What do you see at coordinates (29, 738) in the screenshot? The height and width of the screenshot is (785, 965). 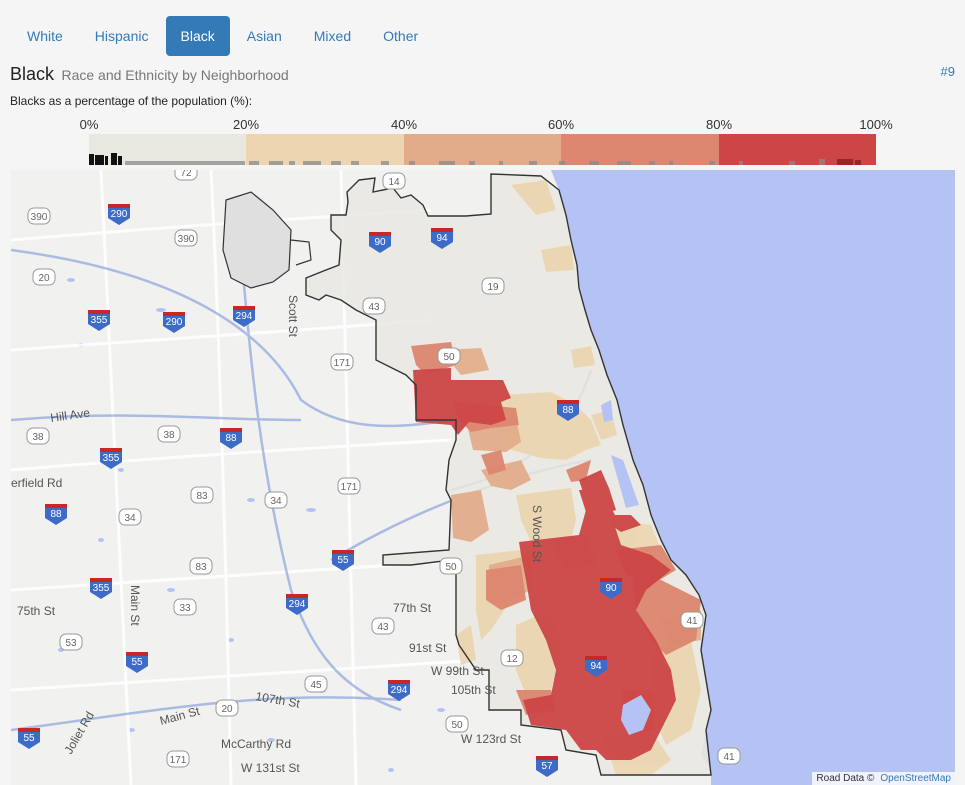 I see `interstate-shield: 55` at bounding box center [29, 738].